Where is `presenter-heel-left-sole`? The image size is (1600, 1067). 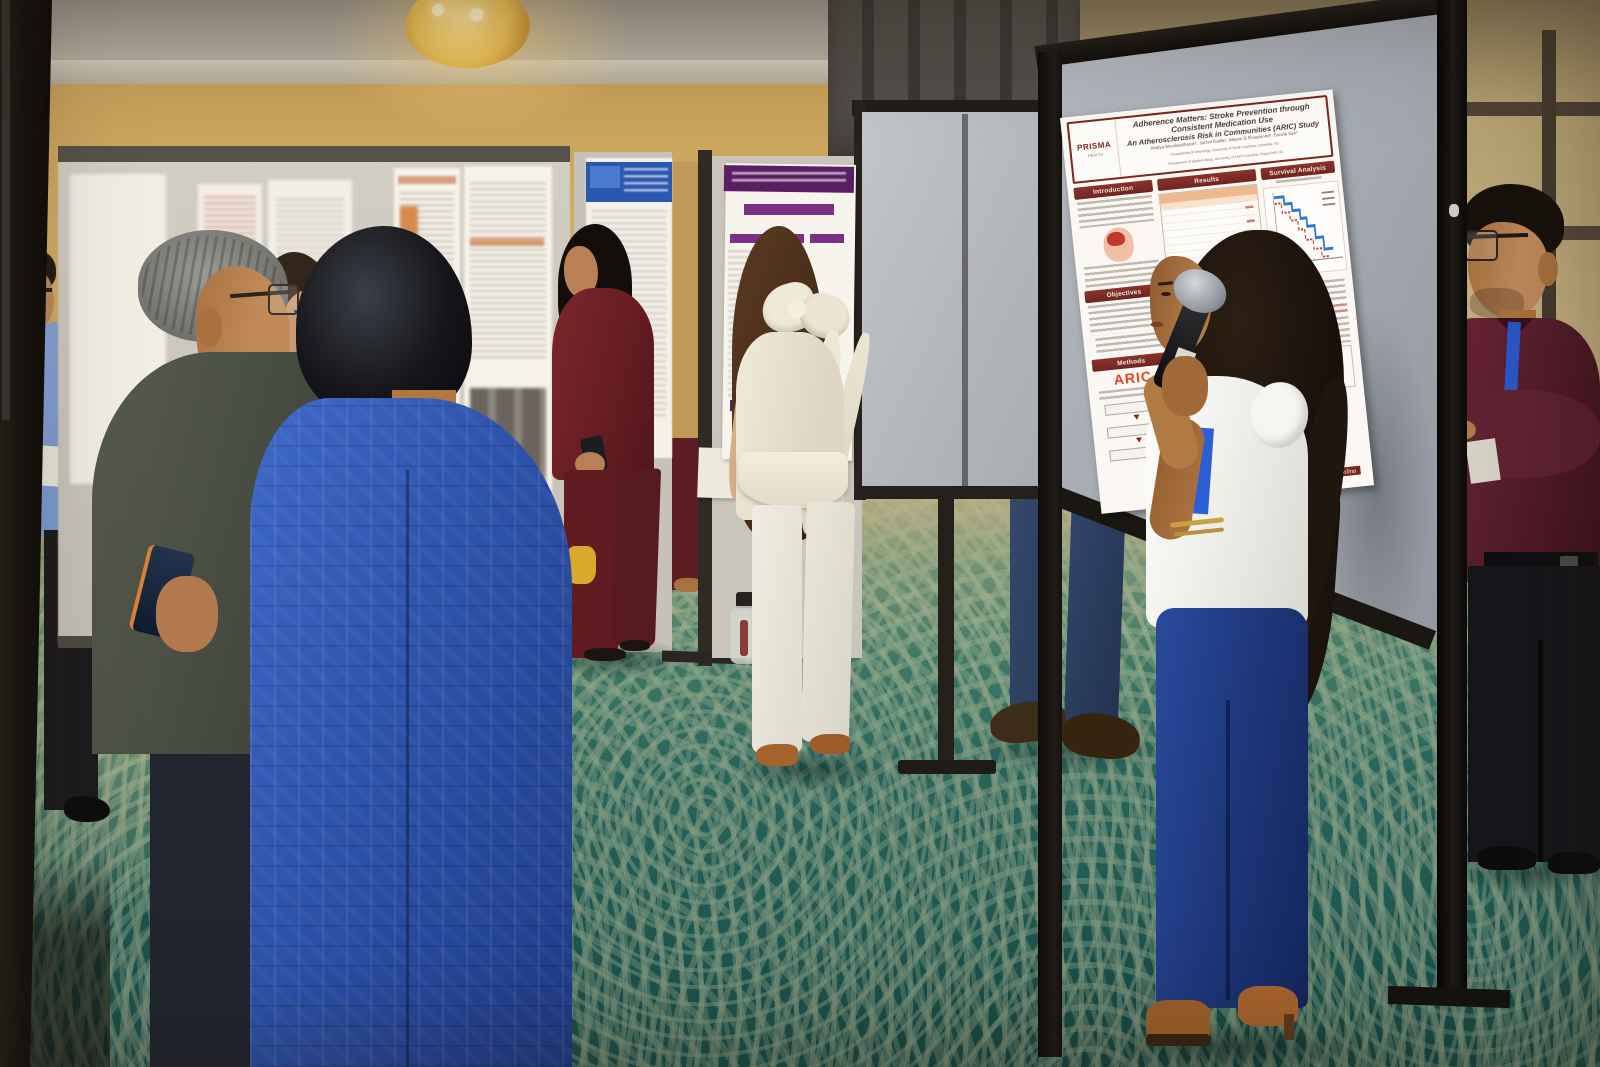
presenter-heel-left-sole is located at coordinates (1178, 1040).